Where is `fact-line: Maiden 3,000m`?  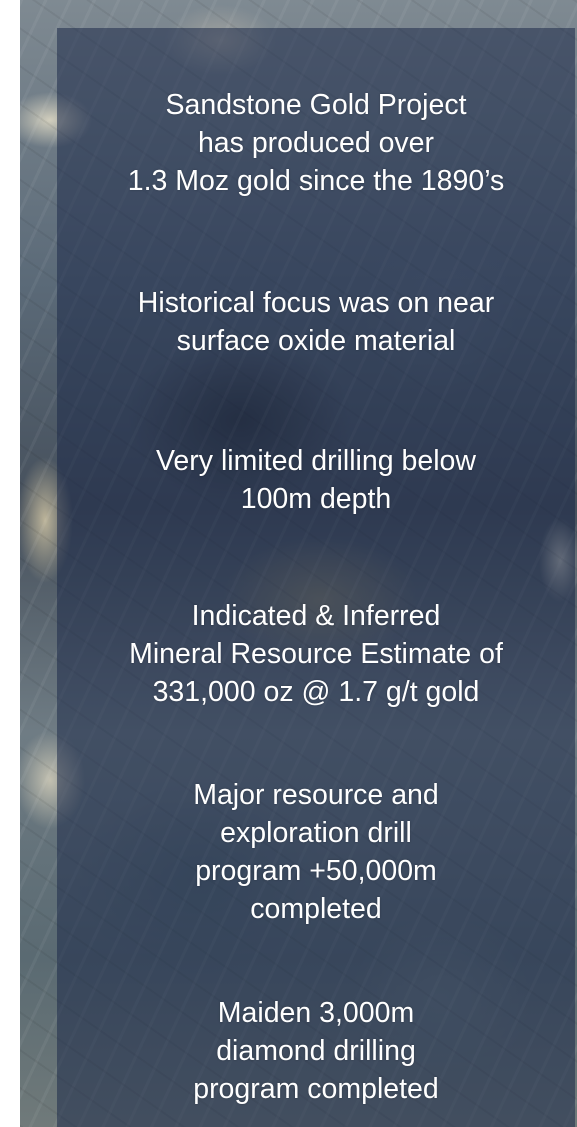 fact-line: Maiden 3,000m is located at coordinates (316, 1013).